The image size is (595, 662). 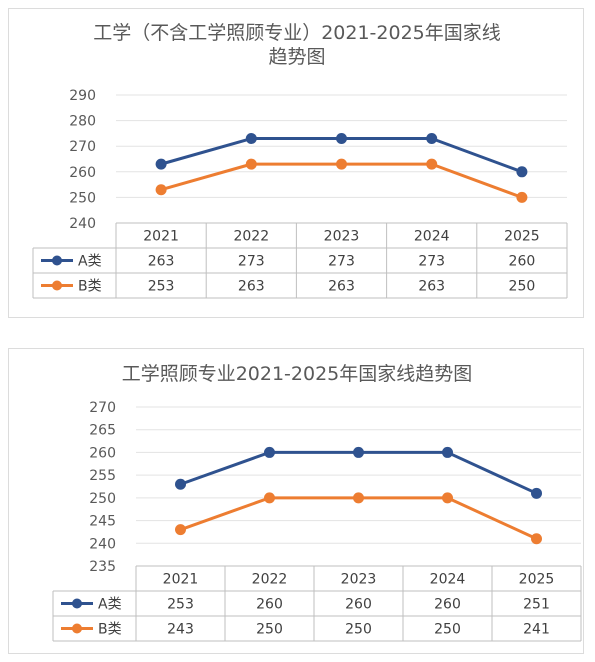 I want to click on table-value-cell: 241, so click(x=536, y=630).